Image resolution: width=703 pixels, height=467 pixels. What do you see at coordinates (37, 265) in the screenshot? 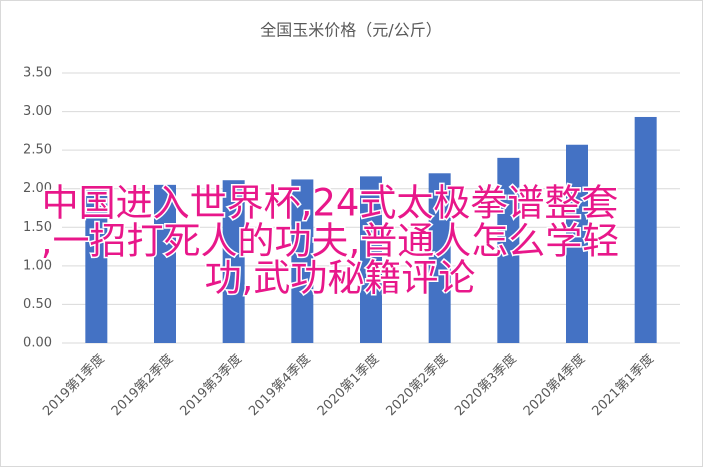
I see `y-tick-label: 1.00` at bounding box center [37, 265].